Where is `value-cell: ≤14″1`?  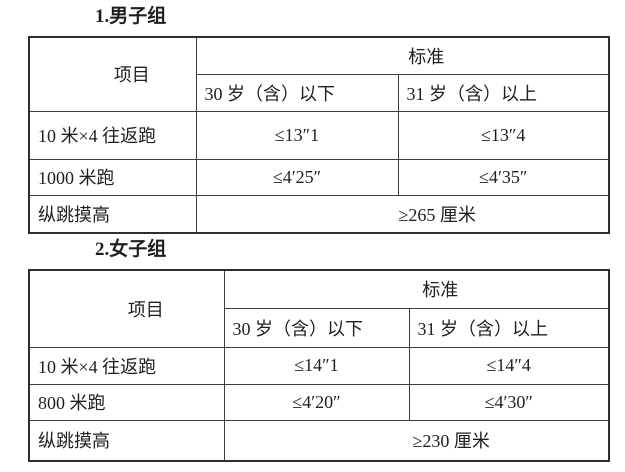 value-cell: ≤14″1 is located at coordinates (316, 365).